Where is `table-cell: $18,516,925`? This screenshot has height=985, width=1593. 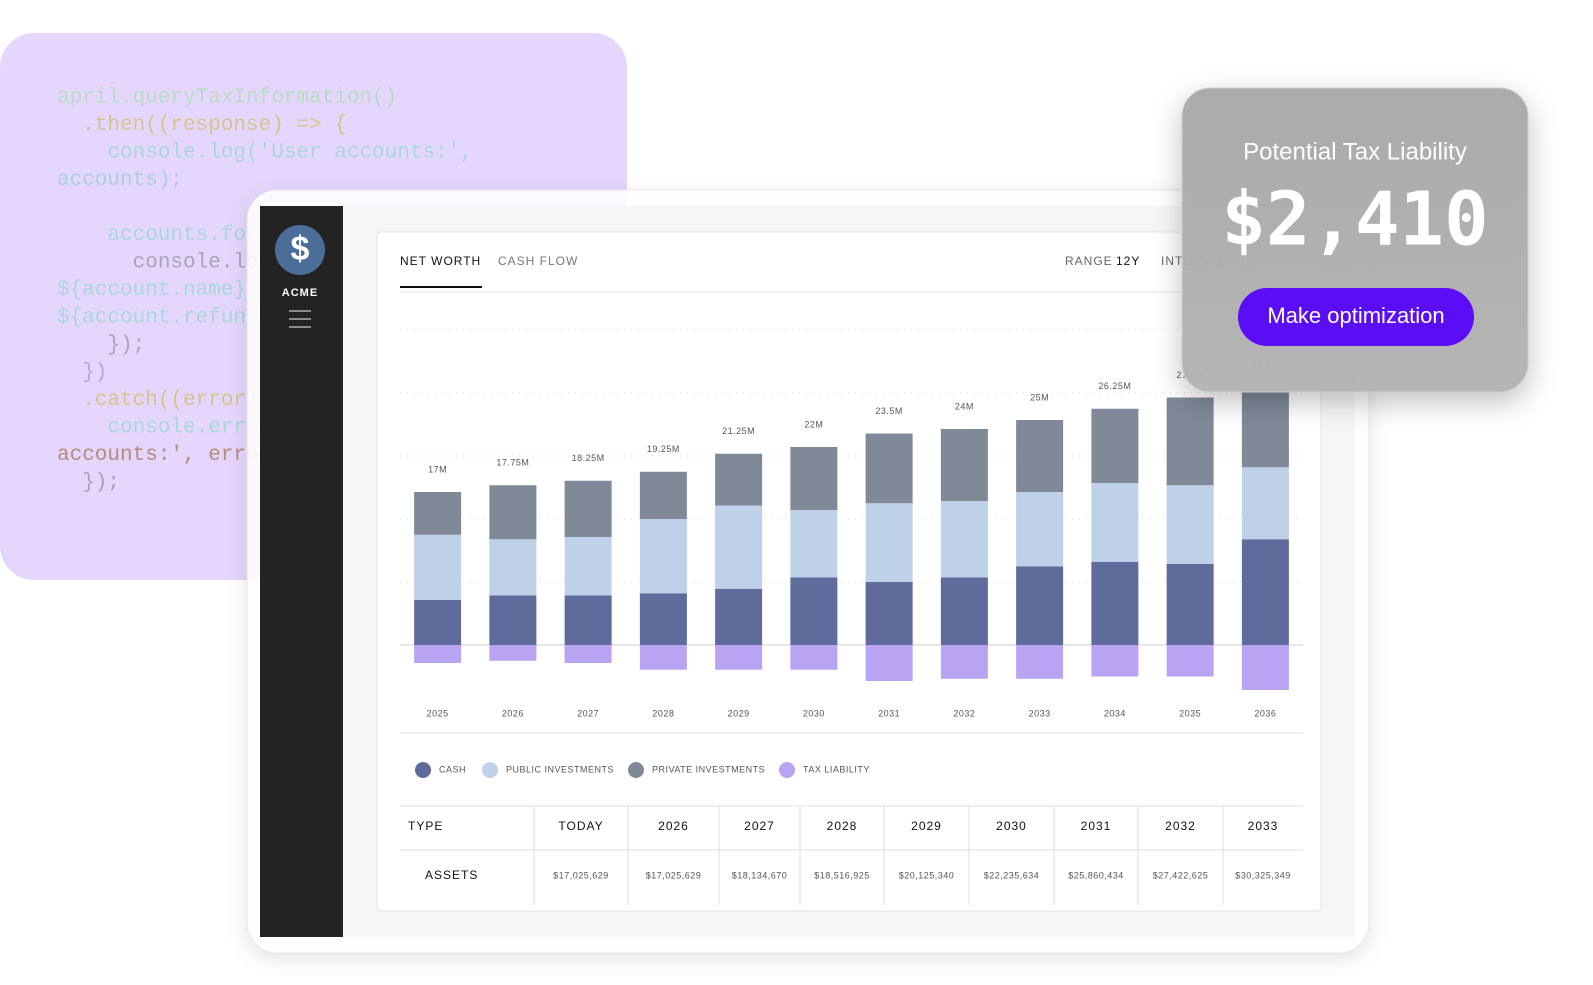 table-cell: $18,516,925 is located at coordinates (842, 875).